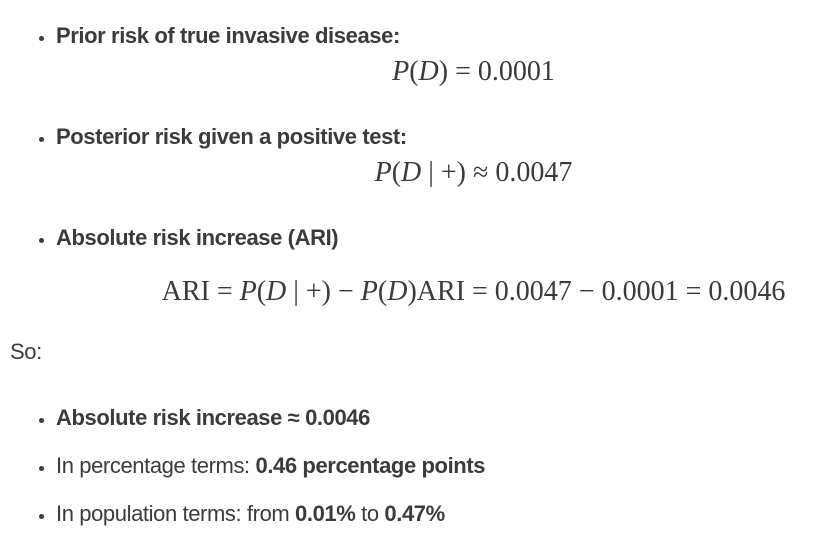 This screenshot has width=827, height=551. What do you see at coordinates (325, 513) in the screenshot?
I see `summary-item-population-from: 0.01%` at bounding box center [325, 513].